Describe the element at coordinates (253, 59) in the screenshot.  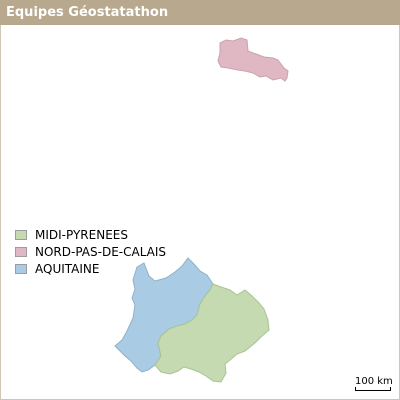
I see `region-nord-pas-de-calais` at that location.